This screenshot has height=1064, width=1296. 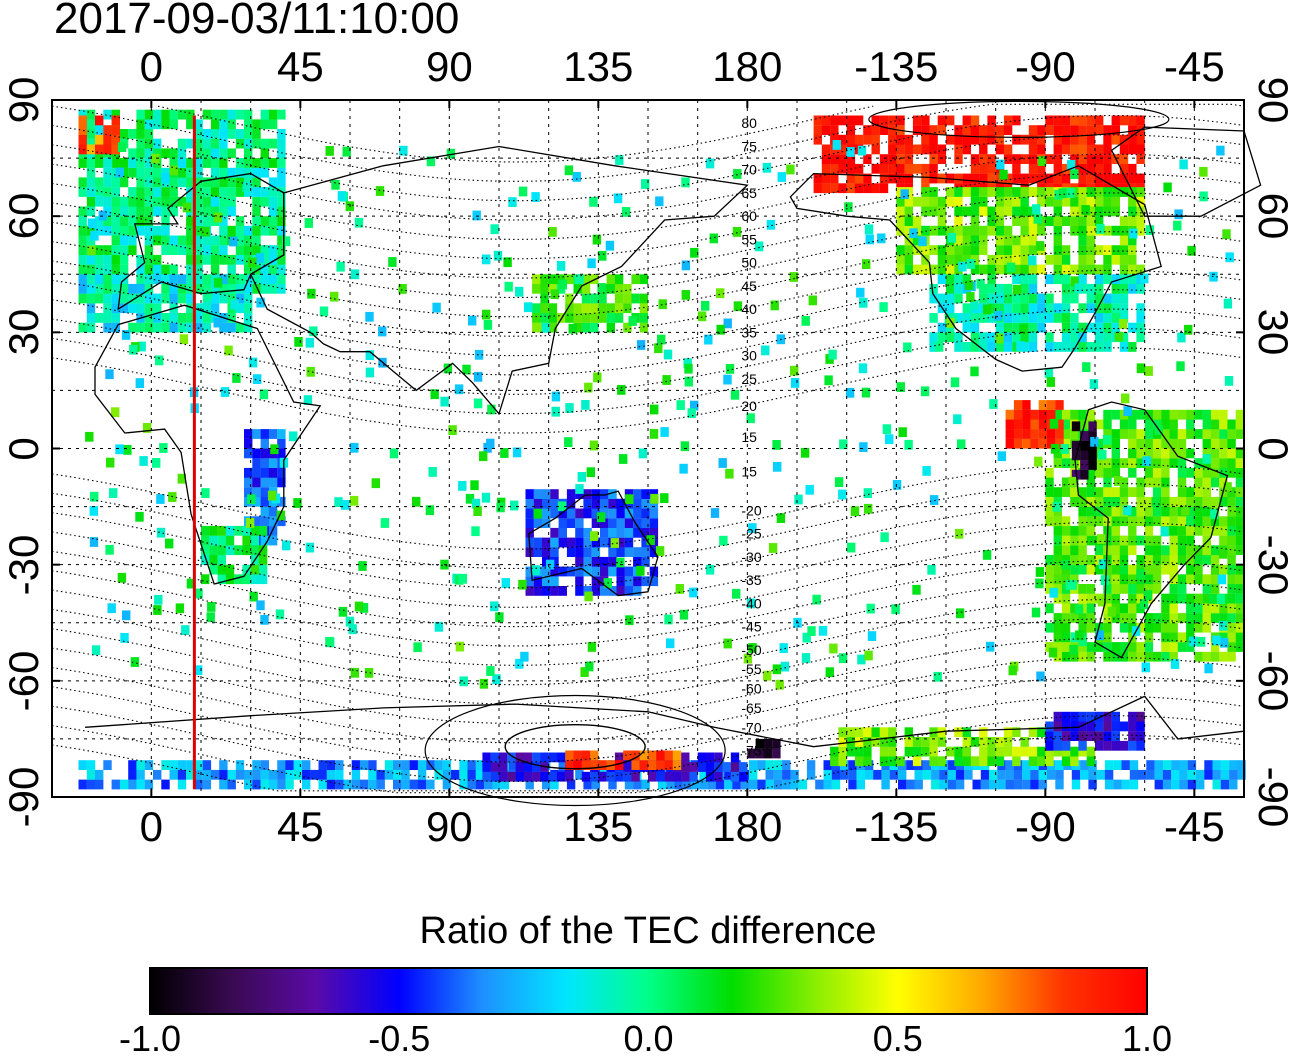 I want to click on africa-outline, so click(x=208, y=444).